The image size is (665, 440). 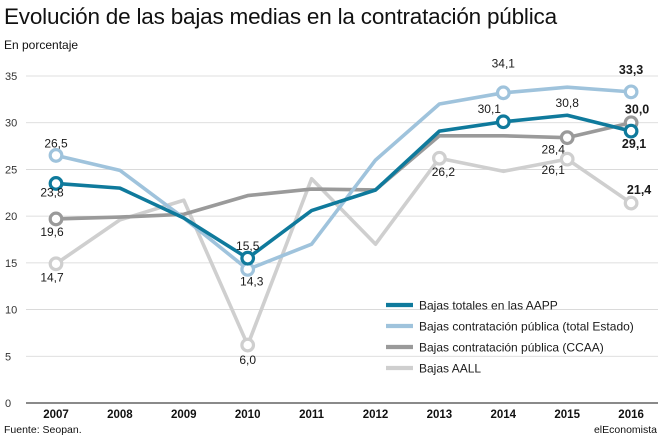 What do you see at coordinates (120, 414) in the screenshot?
I see `x-tick-label: 2008` at bounding box center [120, 414].